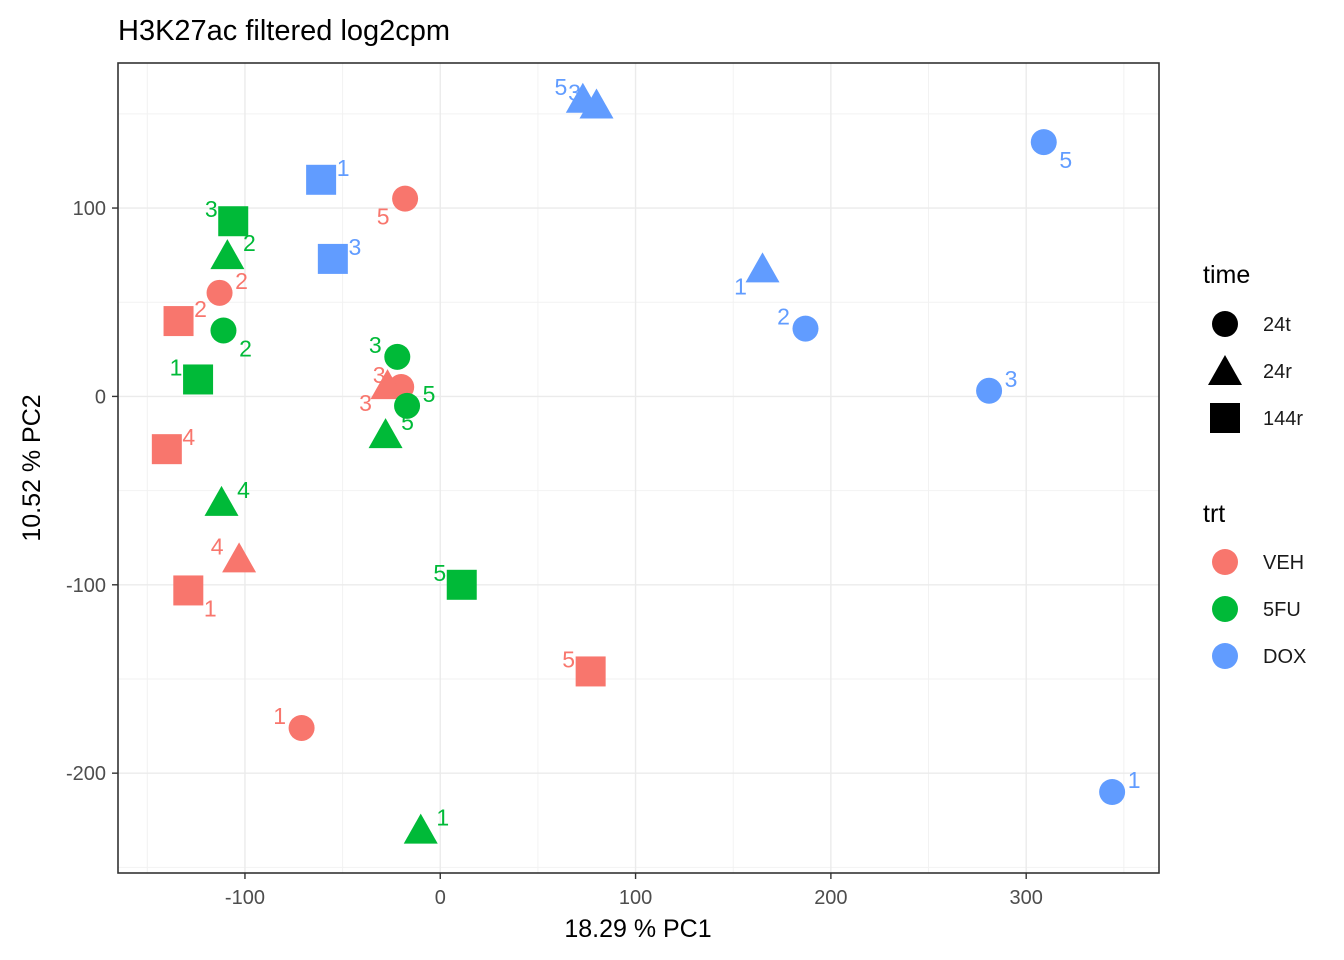 This screenshot has width=1344, height=960. Describe the element at coordinates (1283, 419) in the screenshot. I see `legend-label-time: 144r` at that location.